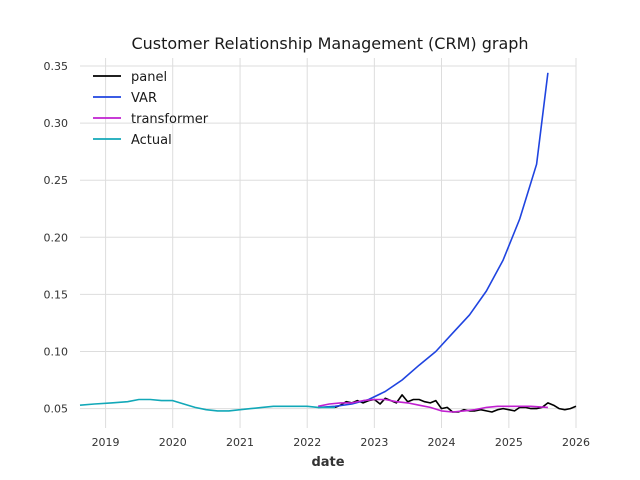 This screenshot has height=480, width=640. What do you see at coordinates (327, 462) in the screenshot?
I see `x-axis-label: date` at bounding box center [327, 462].